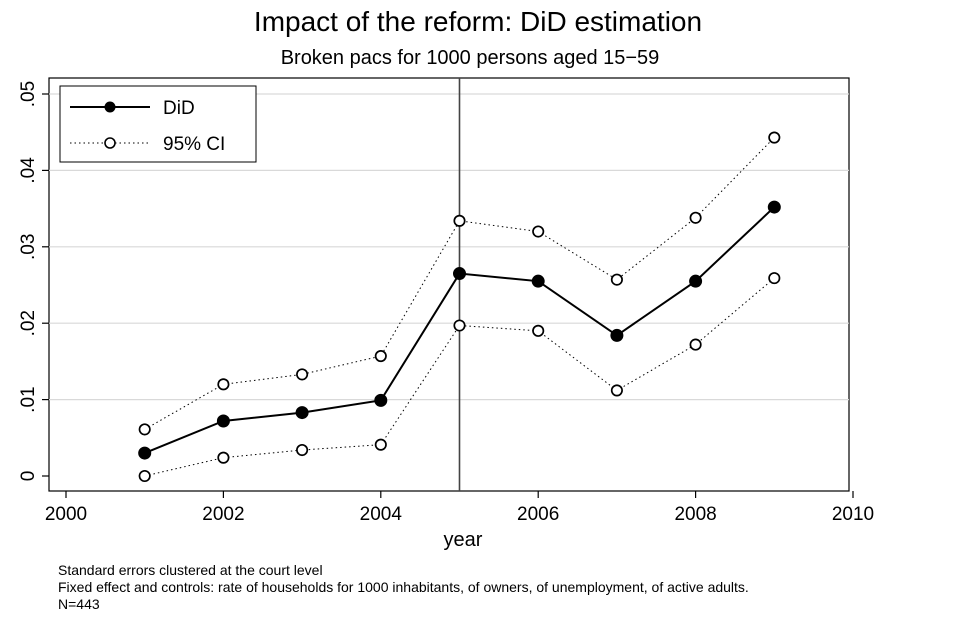  I want to click on y-tick-label-4: .04, so click(28, 170).